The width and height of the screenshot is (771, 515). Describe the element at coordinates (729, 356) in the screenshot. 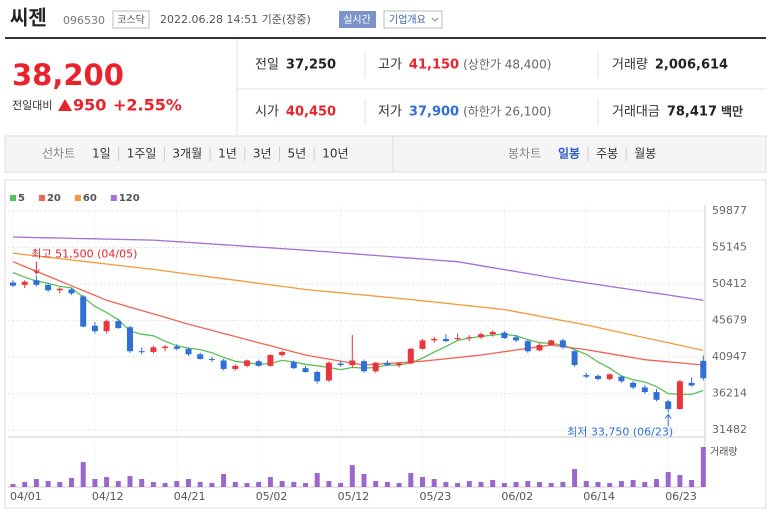

I see `y-tick-label: 40947` at that location.